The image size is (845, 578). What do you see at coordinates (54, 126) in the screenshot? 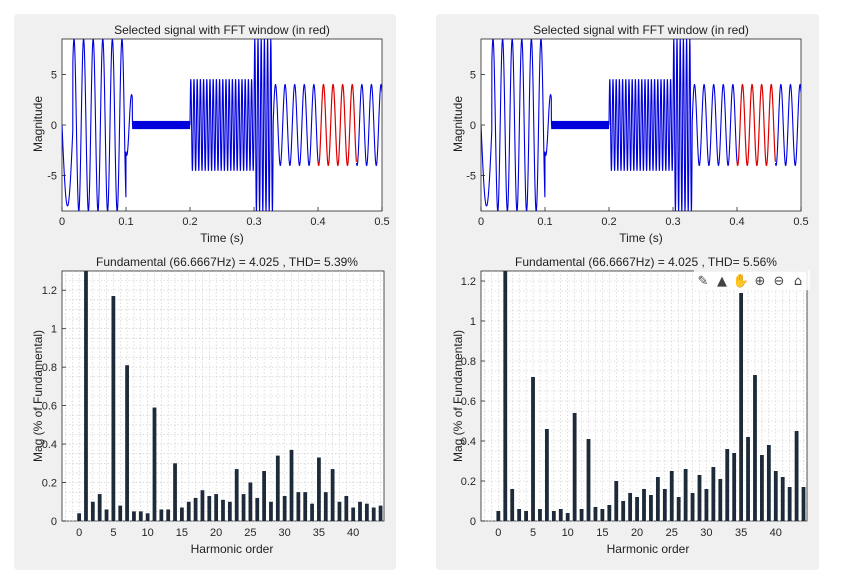
I see `left-signal-ytick-label: 0` at bounding box center [54, 126].